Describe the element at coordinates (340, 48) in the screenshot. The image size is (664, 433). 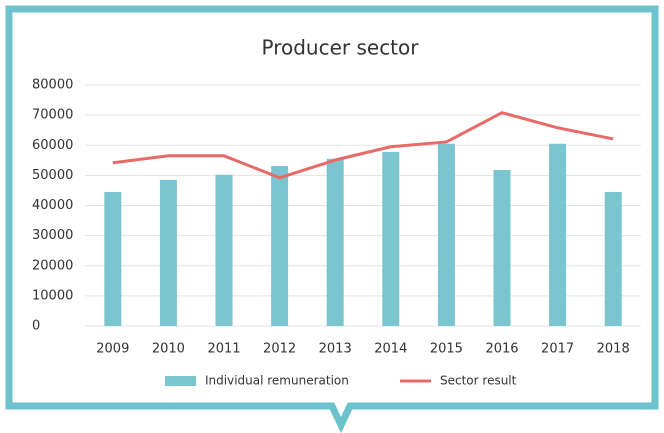
I see `chart-title: Producer sector` at that location.